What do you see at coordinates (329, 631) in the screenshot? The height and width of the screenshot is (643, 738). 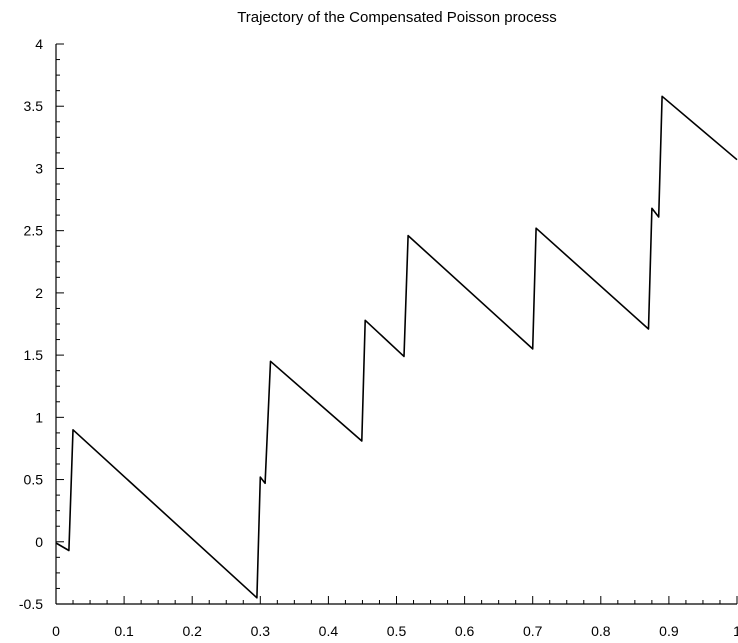 I see `x-tick-label: 0.4` at bounding box center [329, 631].